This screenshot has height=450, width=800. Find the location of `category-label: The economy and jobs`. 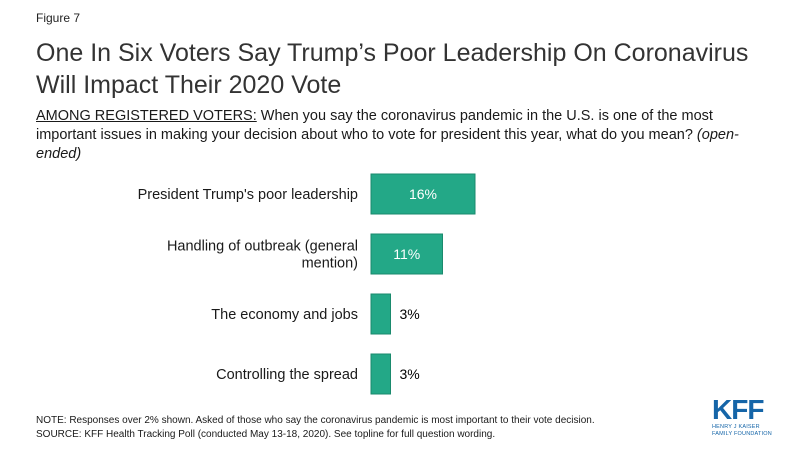

category-label: The economy and jobs is located at coordinates (284, 315).